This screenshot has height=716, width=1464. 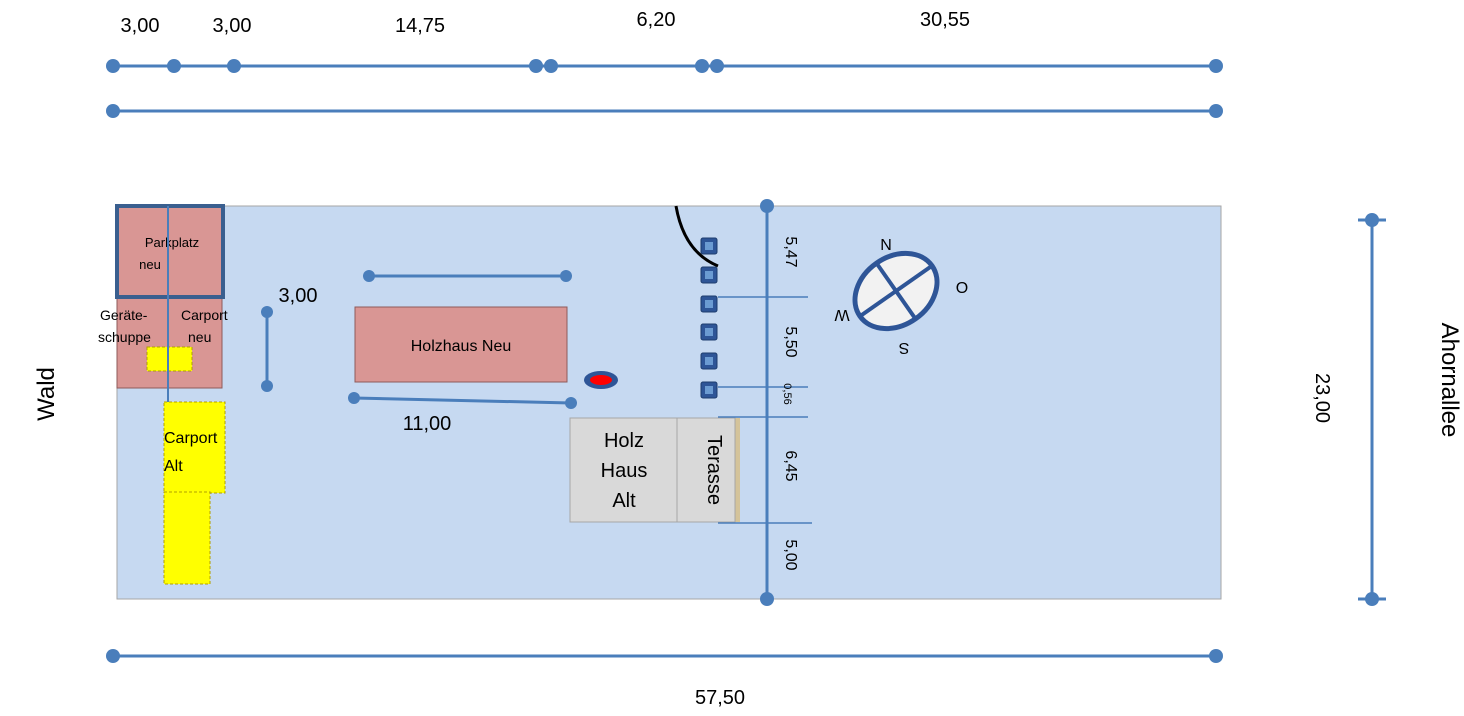 I want to click on label-parkplatz: Parkplatz neu, so click(x=169, y=253).